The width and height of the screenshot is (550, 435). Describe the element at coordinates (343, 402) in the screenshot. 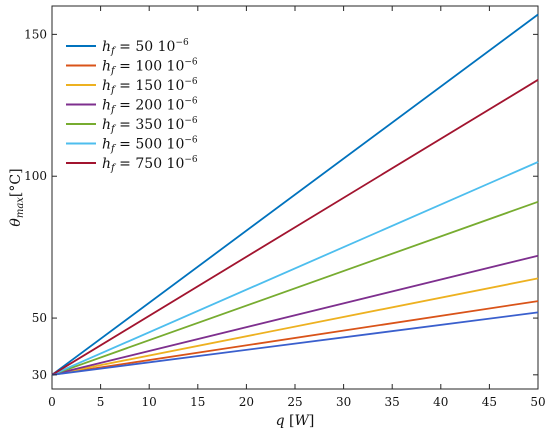

I see `x-tick-label-6: 30` at that location.